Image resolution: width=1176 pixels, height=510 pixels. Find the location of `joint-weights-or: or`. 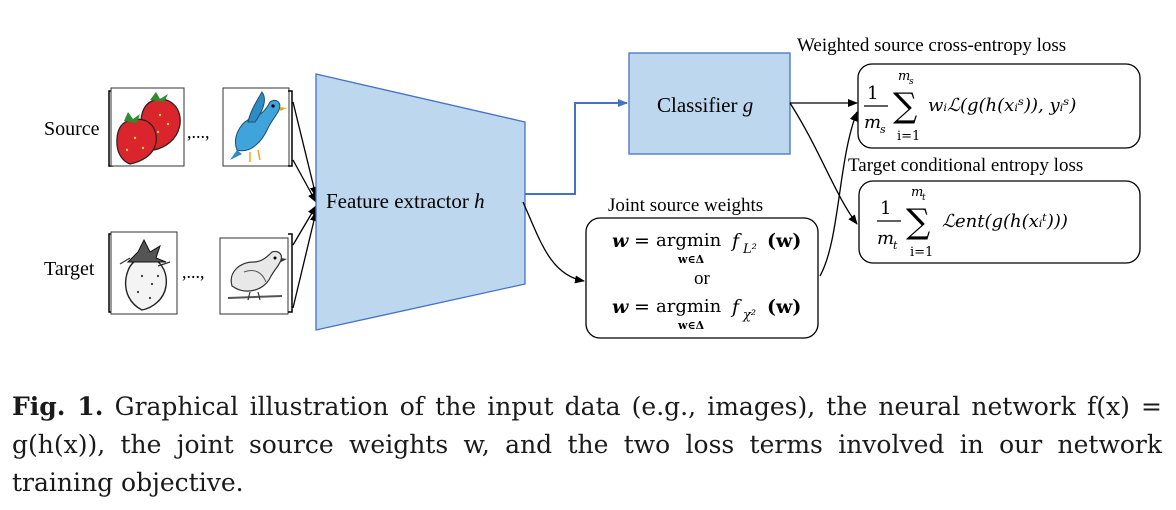

joint-weights-or: or is located at coordinates (702, 278).